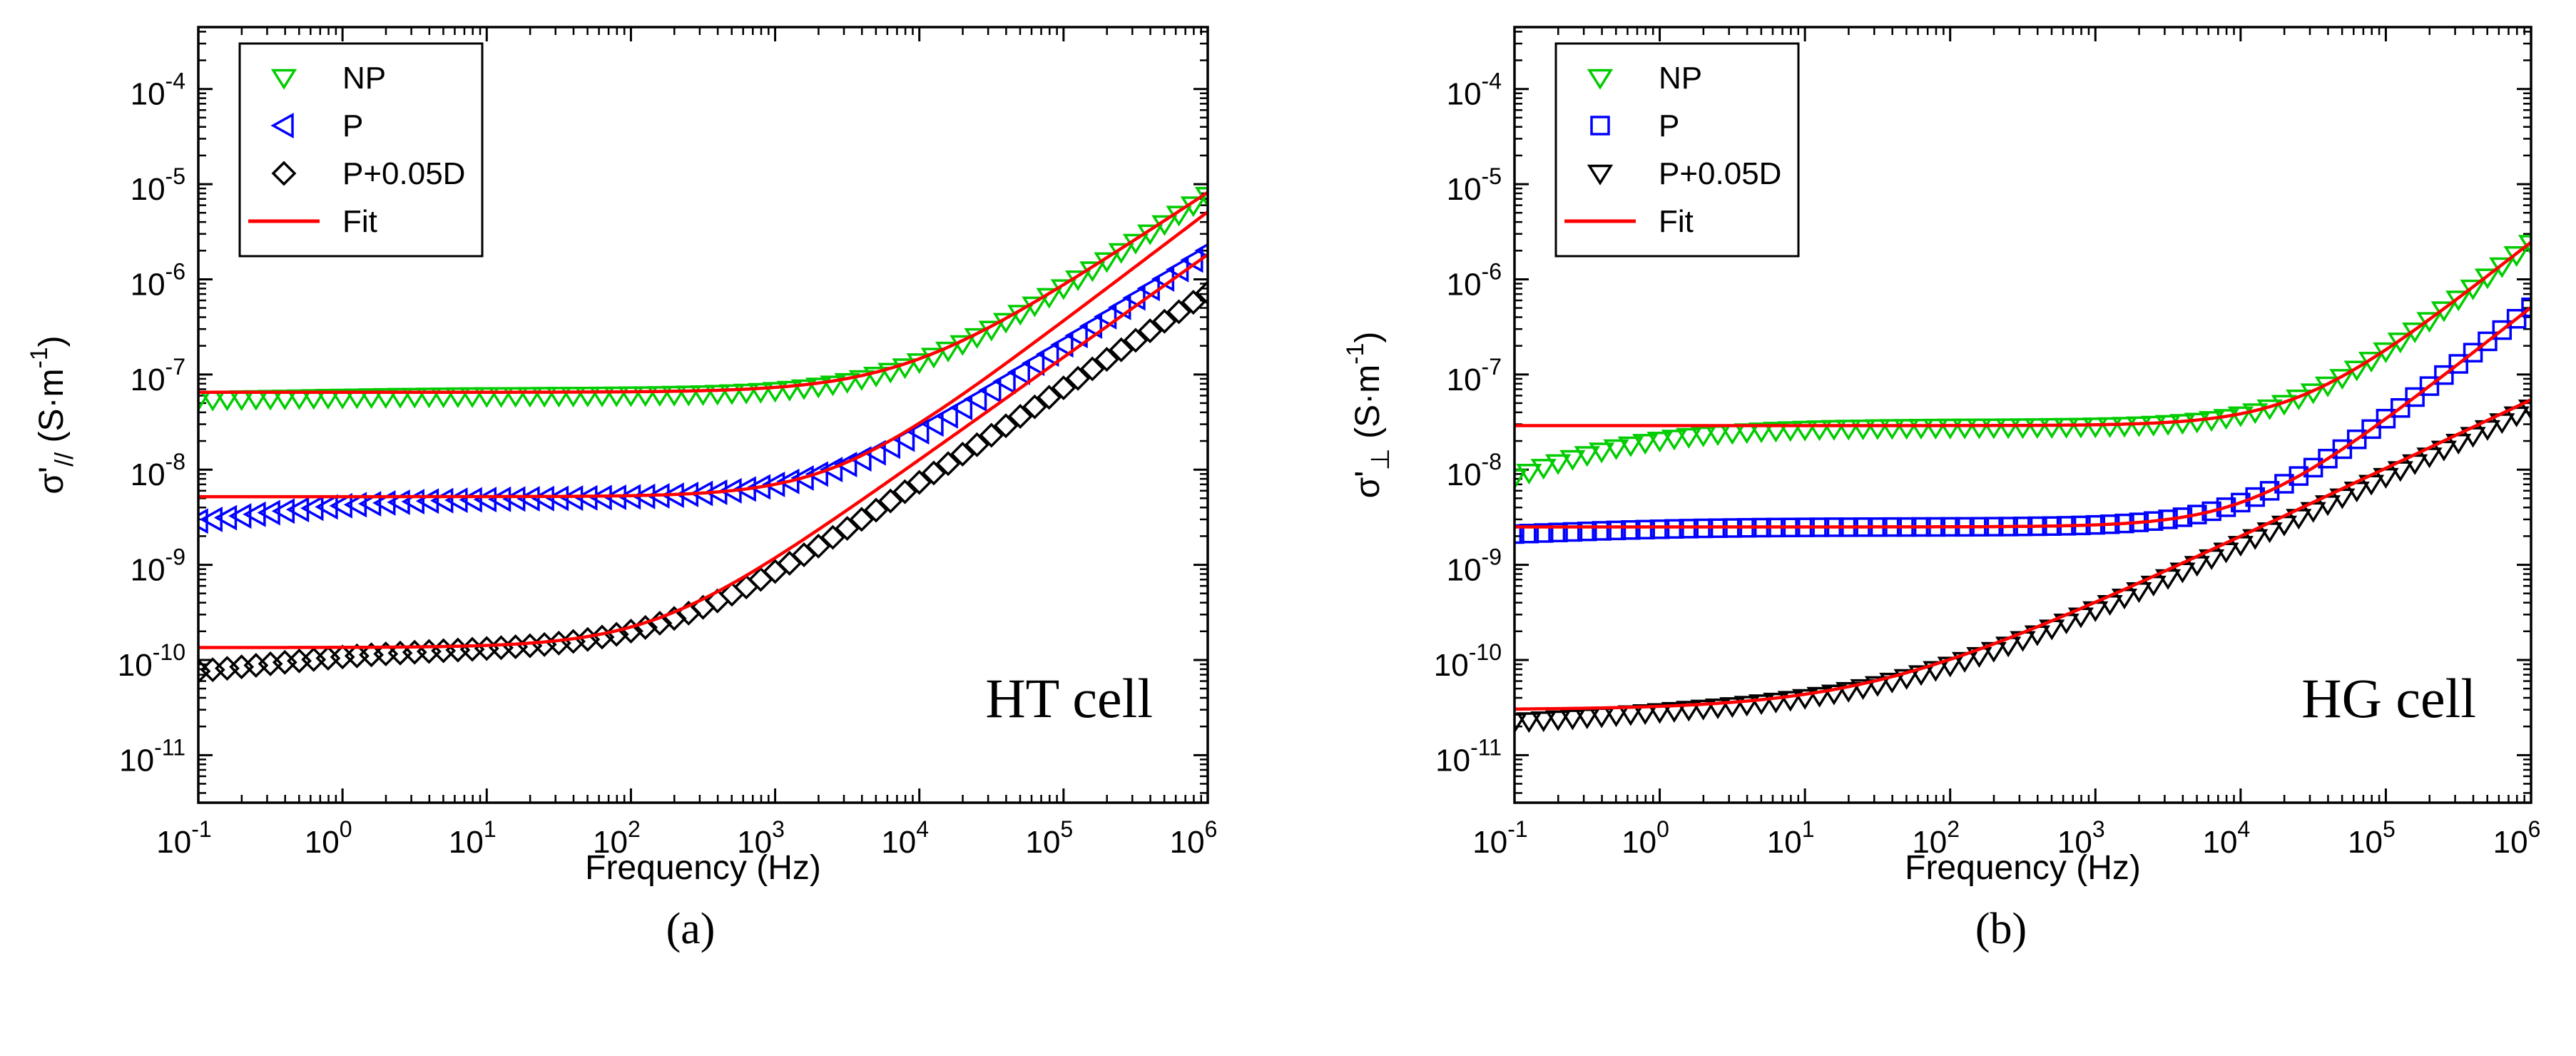 The width and height of the screenshot is (2576, 1056). What do you see at coordinates (1468, 661) in the screenshot?
I see `y-tick-label: 10⁻¹⁰` at bounding box center [1468, 661].